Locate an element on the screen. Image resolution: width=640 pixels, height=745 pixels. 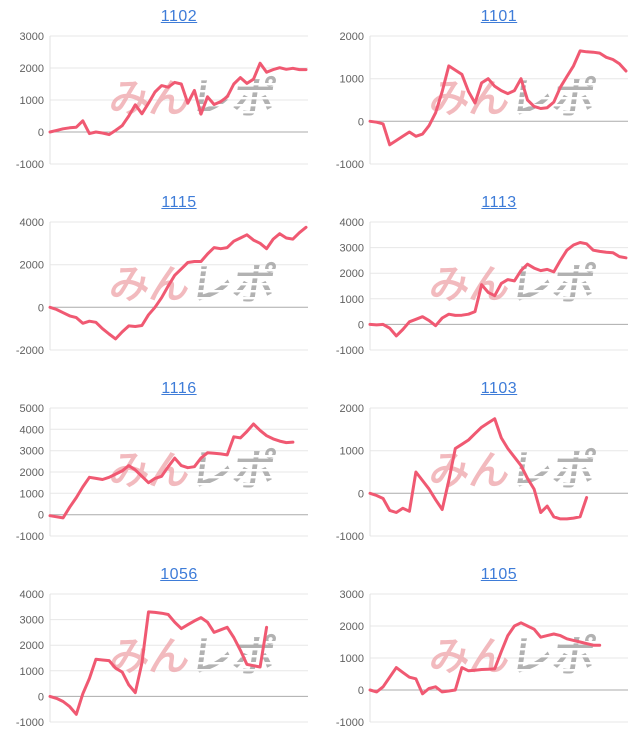
chart-title: 1101 is located at coordinates (499, 14).